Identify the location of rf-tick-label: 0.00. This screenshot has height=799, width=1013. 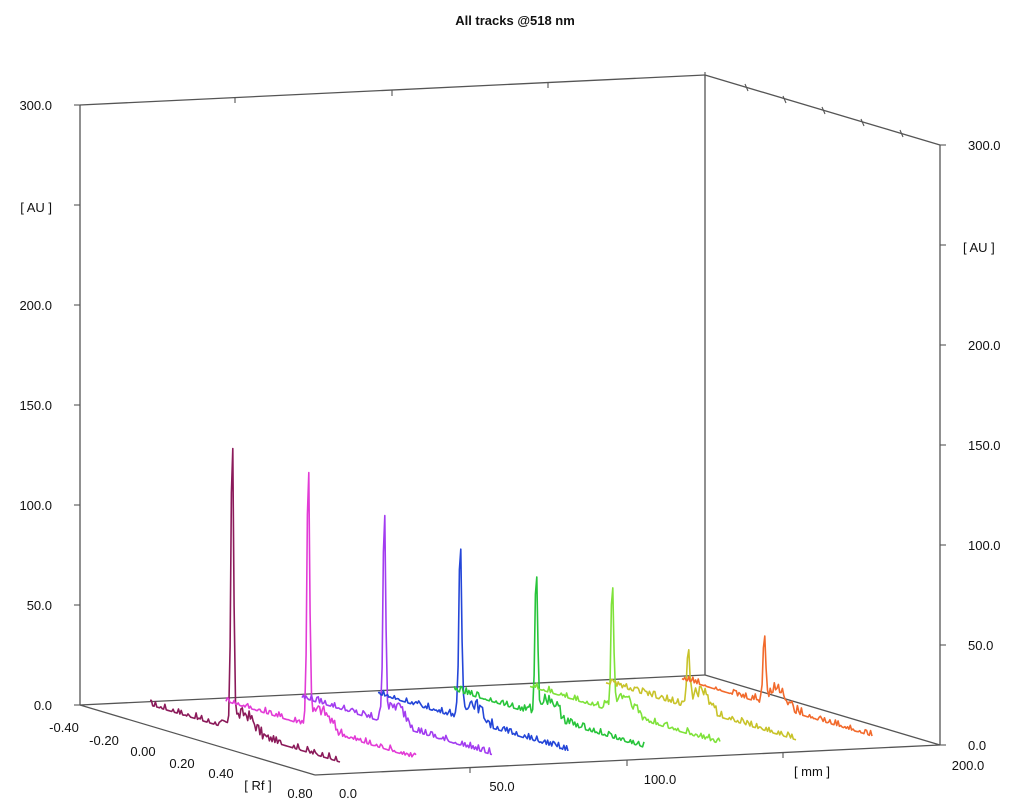
(142, 751).